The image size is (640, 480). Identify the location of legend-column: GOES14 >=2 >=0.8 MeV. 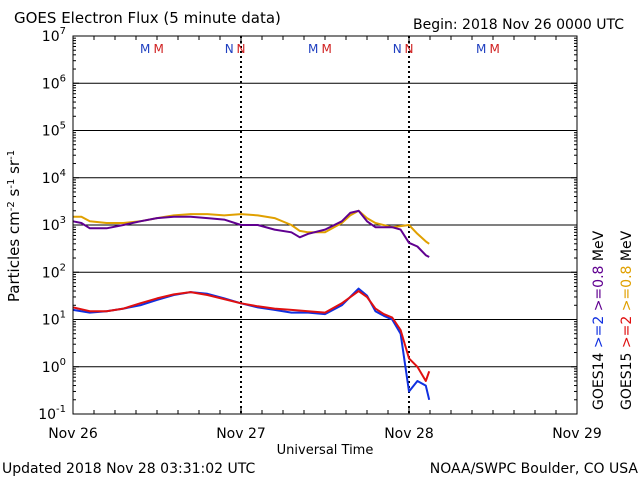
(599, 320).